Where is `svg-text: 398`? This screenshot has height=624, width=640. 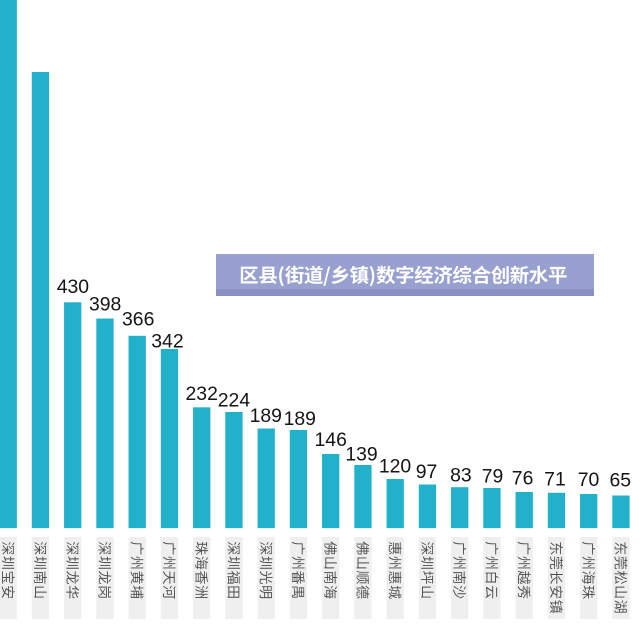
svg-text: 398 is located at coordinates (105, 305).